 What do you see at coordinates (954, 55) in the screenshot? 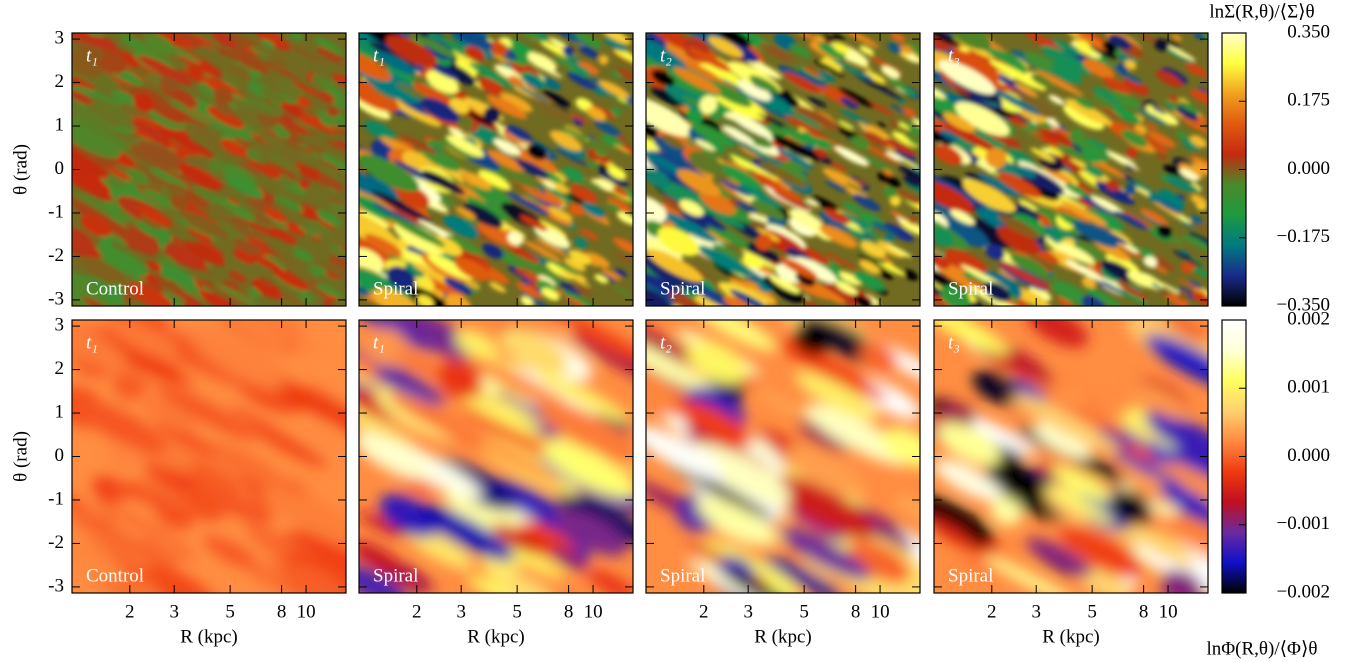
I see `time-label: t₃` at bounding box center [954, 55].